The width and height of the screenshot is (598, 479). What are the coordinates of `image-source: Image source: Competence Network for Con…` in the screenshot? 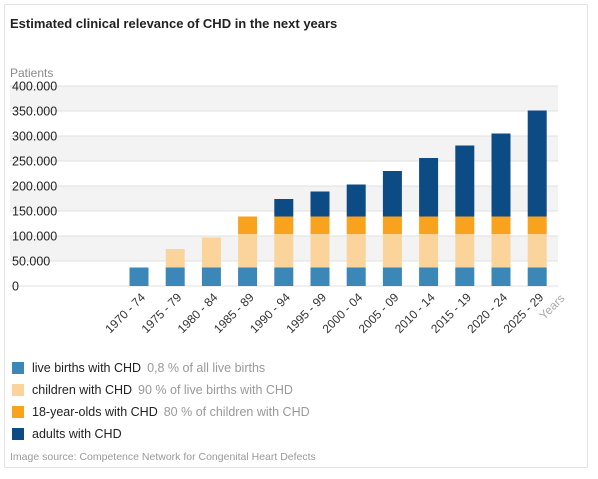 It's located at (163, 457).